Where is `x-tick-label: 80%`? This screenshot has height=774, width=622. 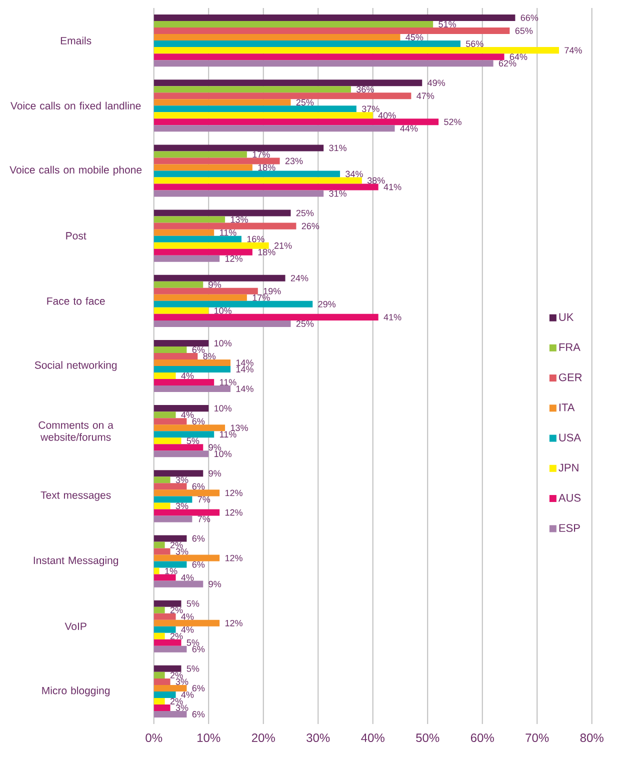
x-tick-label: 80% is located at coordinates (592, 738).